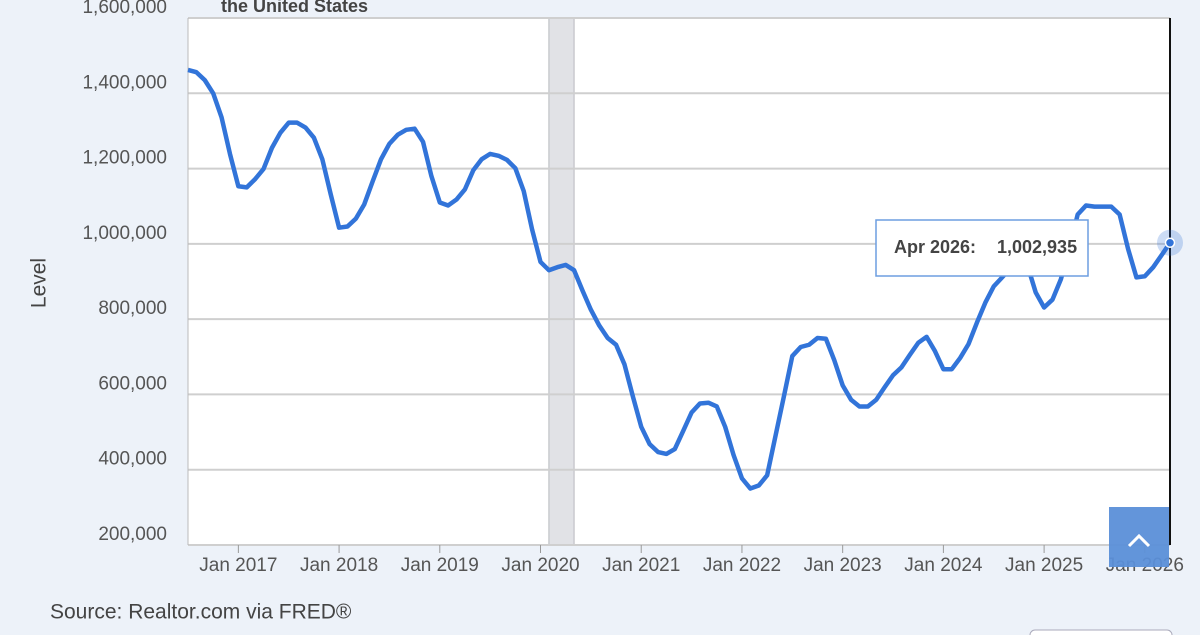 This screenshot has width=1200, height=635. What do you see at coordinates (339, 565) in the screenshot?
I see `x-tick-label: Jan 2018` at bounding box center [339, 565].